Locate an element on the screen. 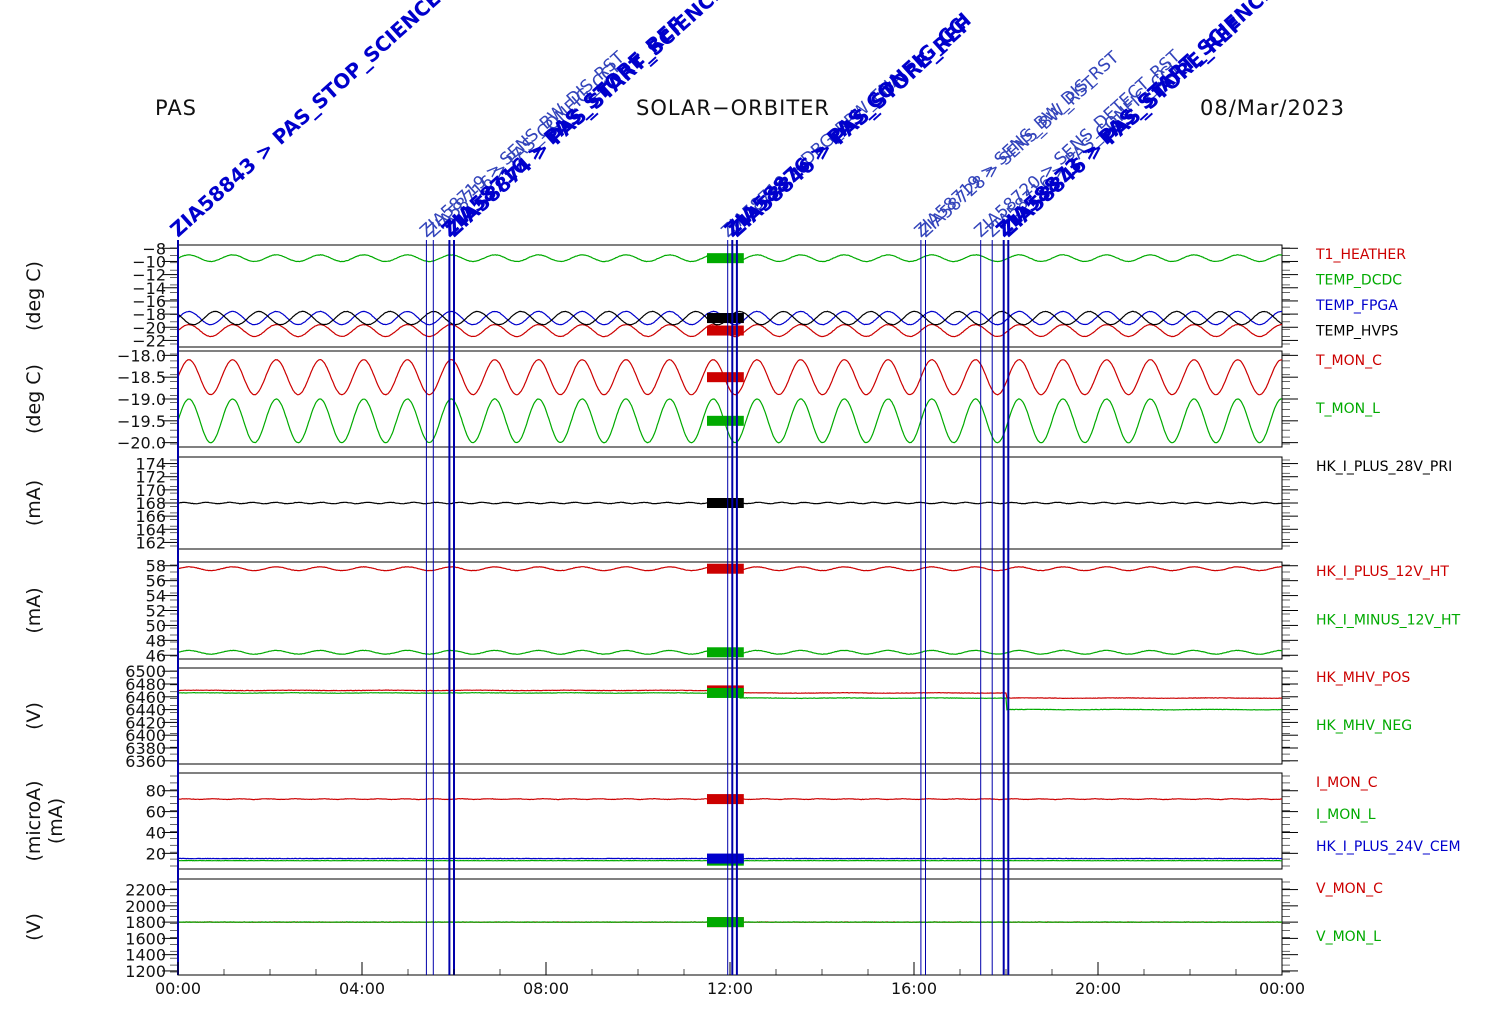 The width and height of the screenshot is (1512, 1020). y-tick-label: 1800 is located at coordinates (145, 922).